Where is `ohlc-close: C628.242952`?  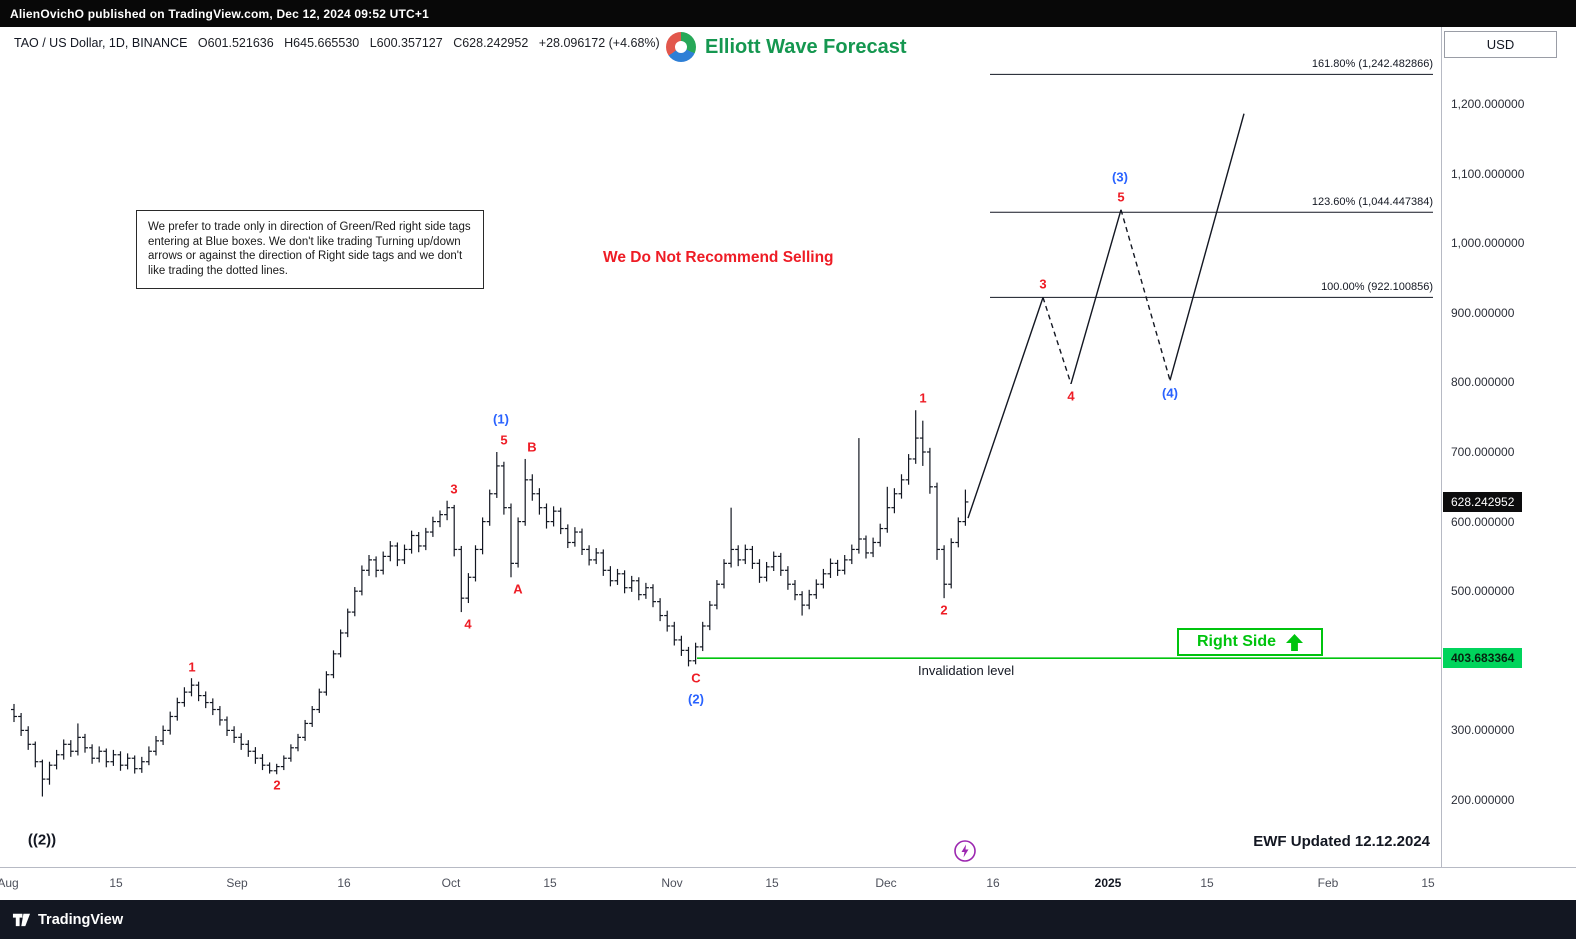 ohlc-close: C628.242952 is located at coordinates (491, 43).